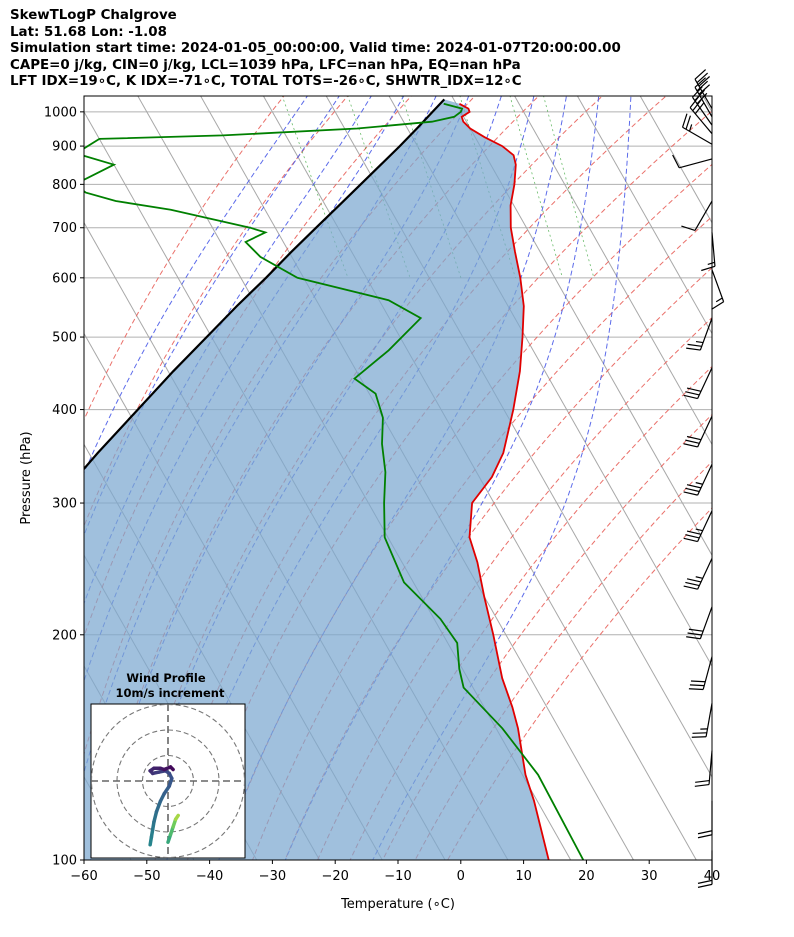 The image size is (794, 937). I want to click on x-tick-label: 30, so click(649, 876).